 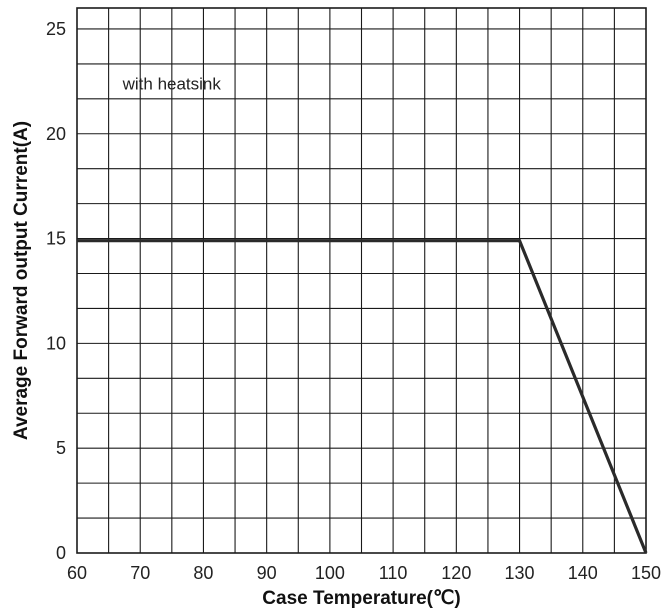 What do you see at coordinates (267, 573) in the screenshot?
I see `x-tick-label: 90` at bounding box center [267, 573].